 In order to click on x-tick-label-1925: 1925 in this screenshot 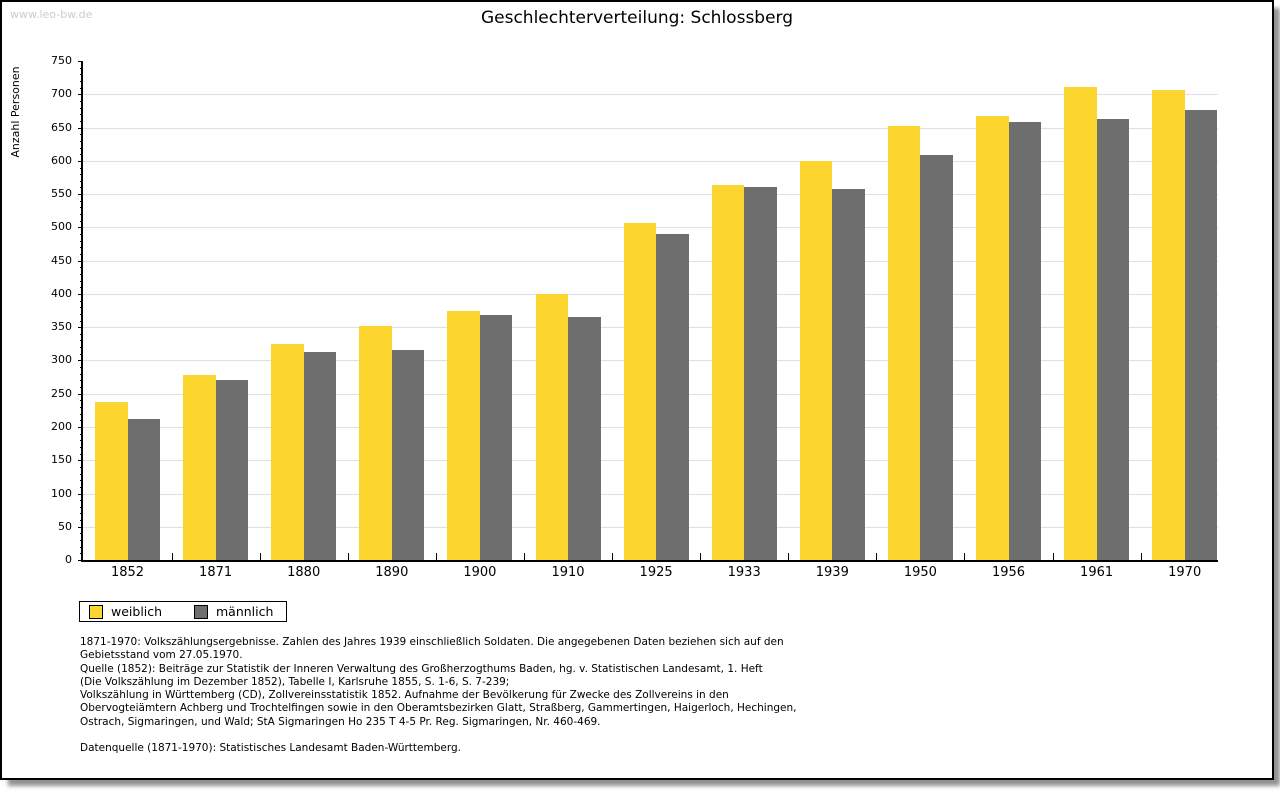, I will do `click(656, 572)`.